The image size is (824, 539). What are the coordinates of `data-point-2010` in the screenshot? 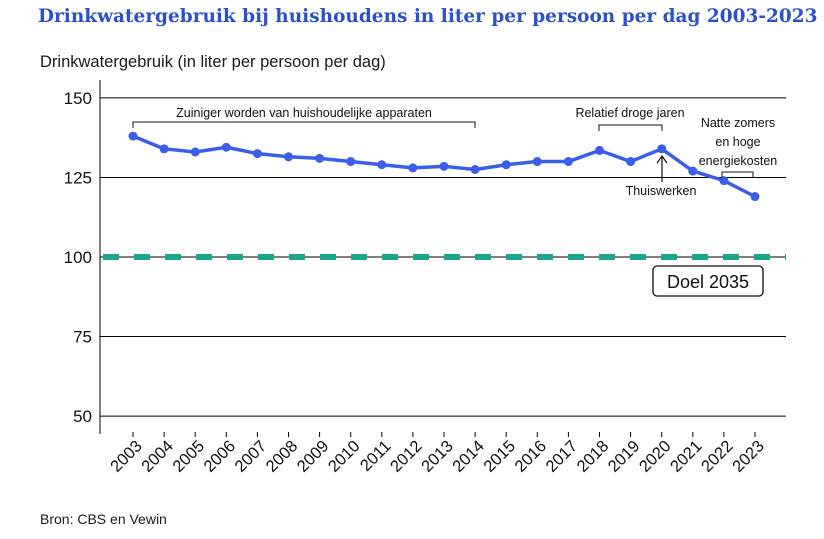 It's located at (351, 162).